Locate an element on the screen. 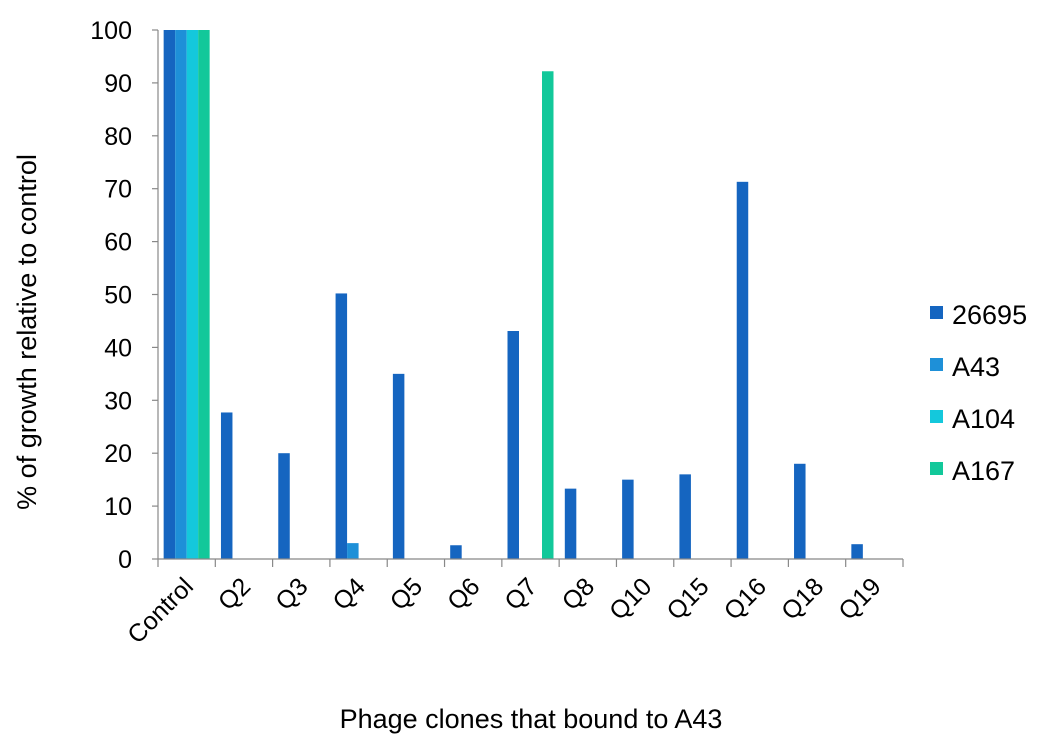 The width and height of the screenshot is (1047, 737). bar-26695-Q15 is located at coordinates (685, 516).